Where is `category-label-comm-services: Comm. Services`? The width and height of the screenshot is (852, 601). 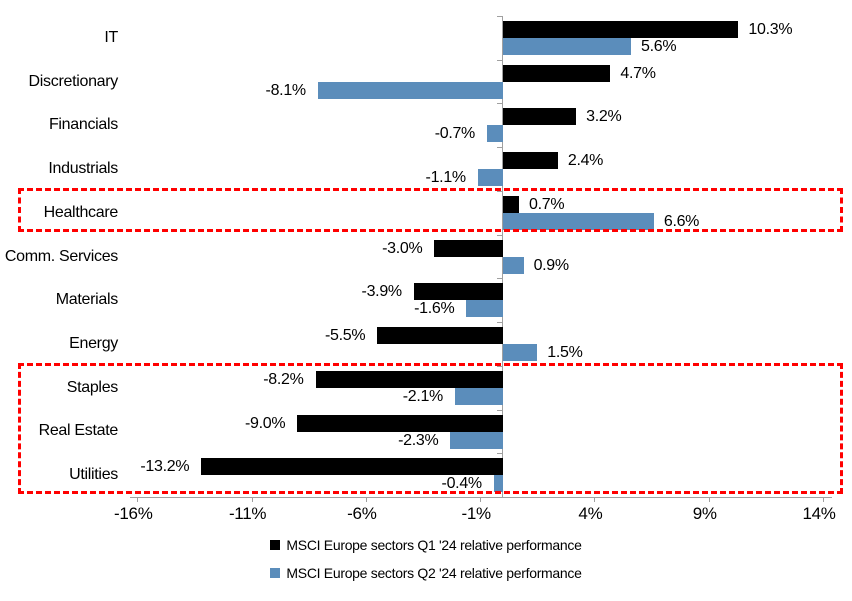
category-label-comm-services: Comm. Services is located at coordinates (61, 256).